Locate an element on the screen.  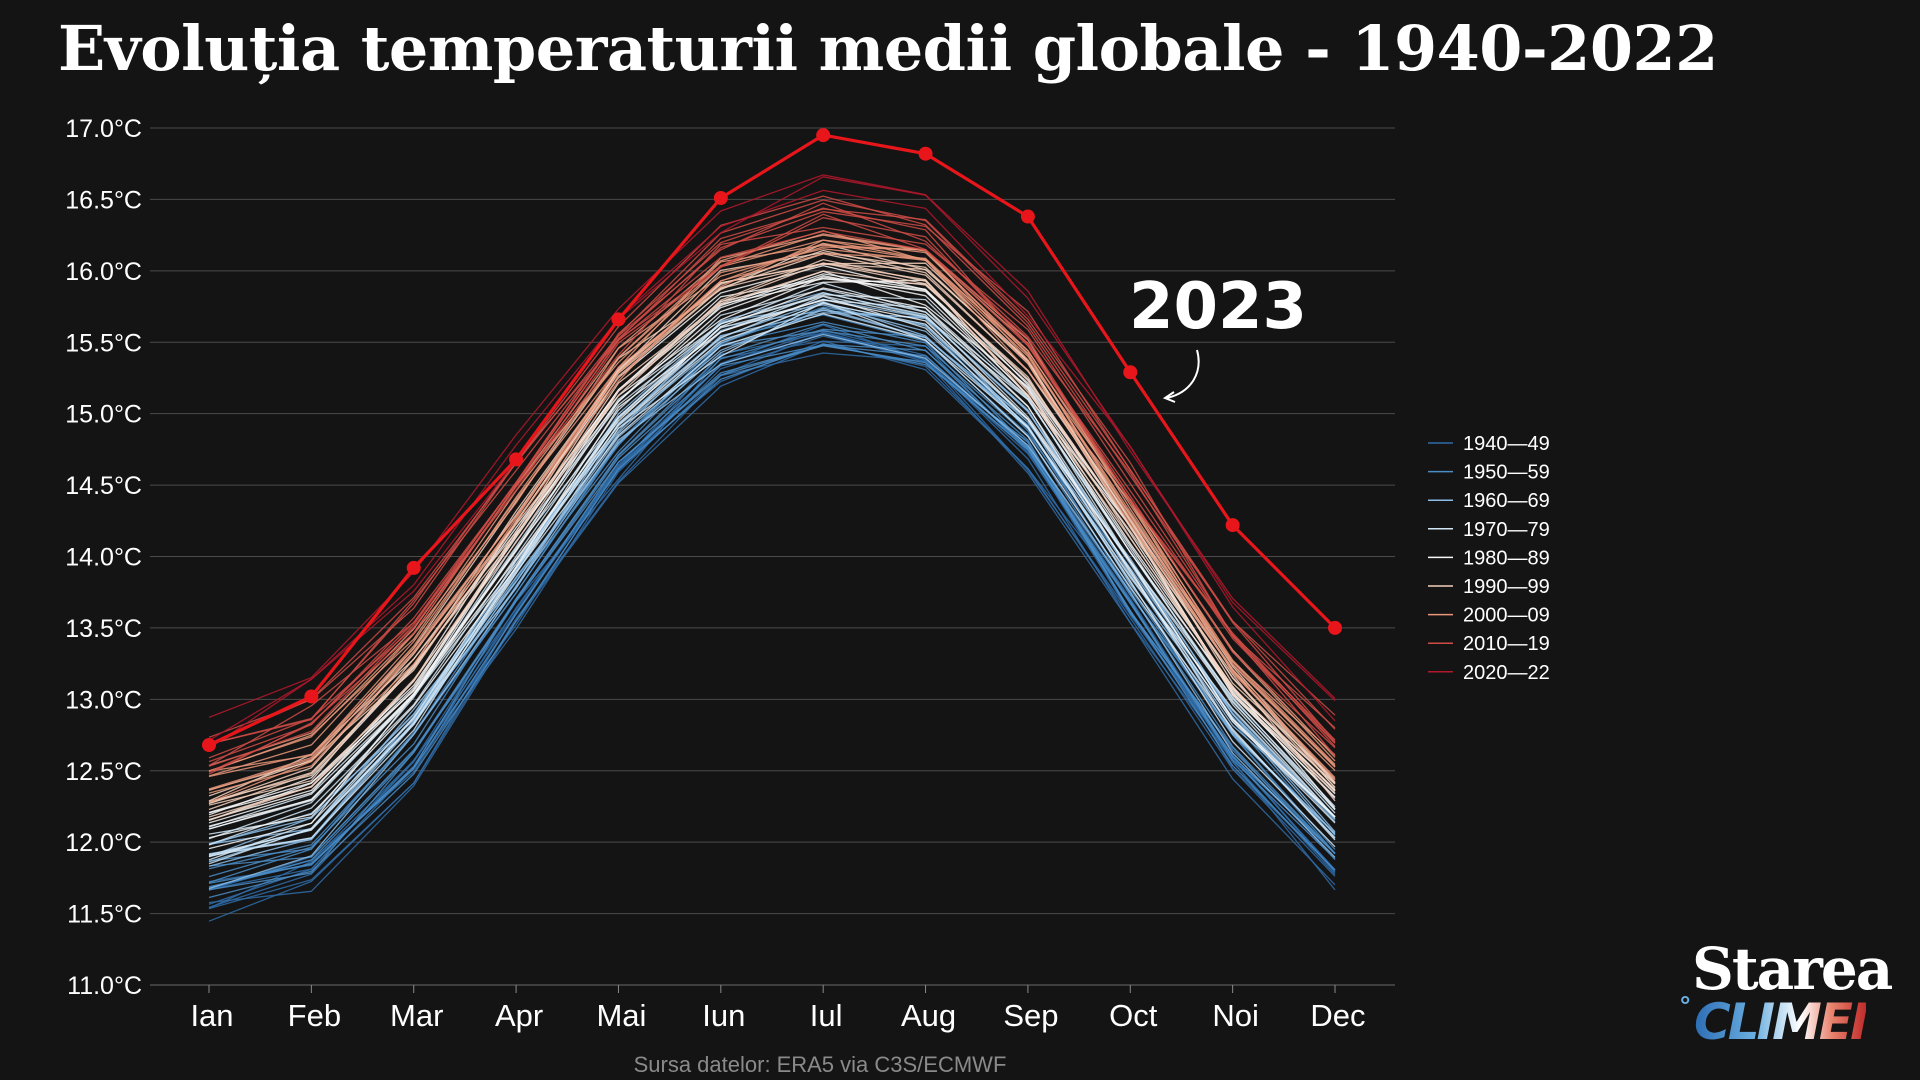
y-tick-label: 12.0°C is located at coordinates (103, 843).